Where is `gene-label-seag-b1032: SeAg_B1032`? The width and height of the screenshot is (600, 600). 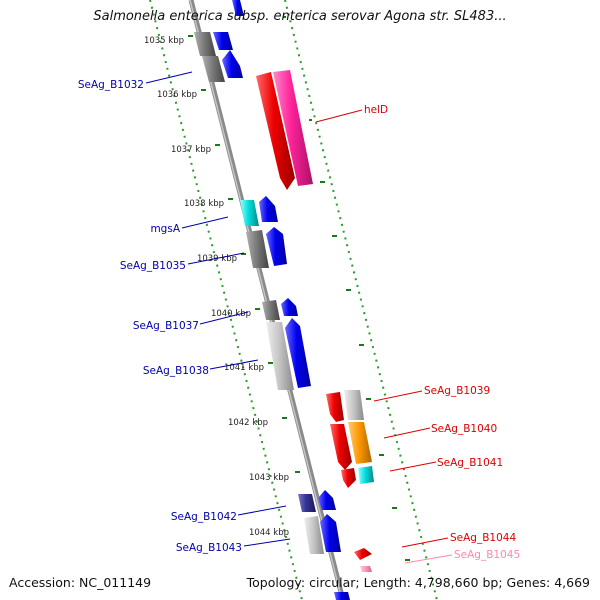 gene-label-seag-b1032: SeAg_B1032 is located at coordinates (111, 85).